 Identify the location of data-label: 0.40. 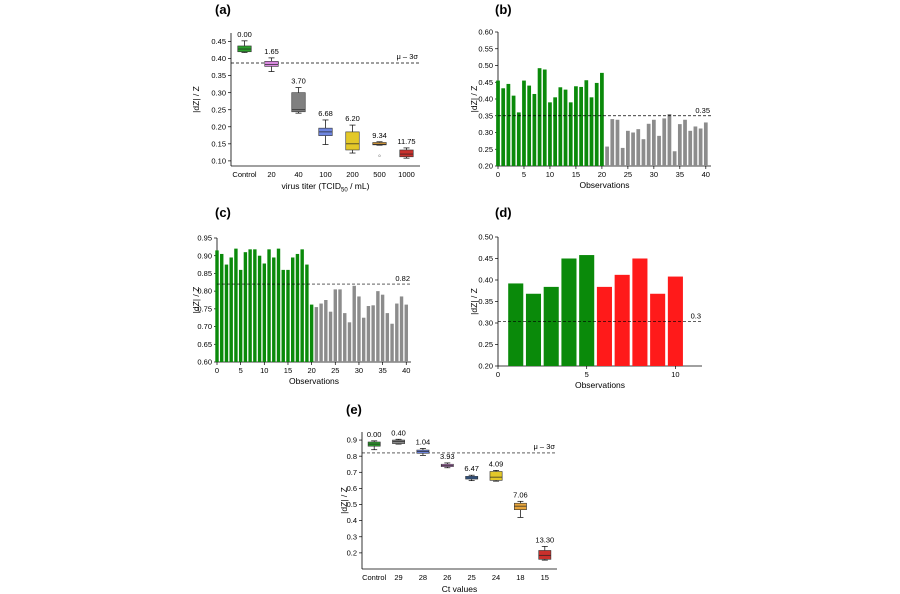
(398, 432).